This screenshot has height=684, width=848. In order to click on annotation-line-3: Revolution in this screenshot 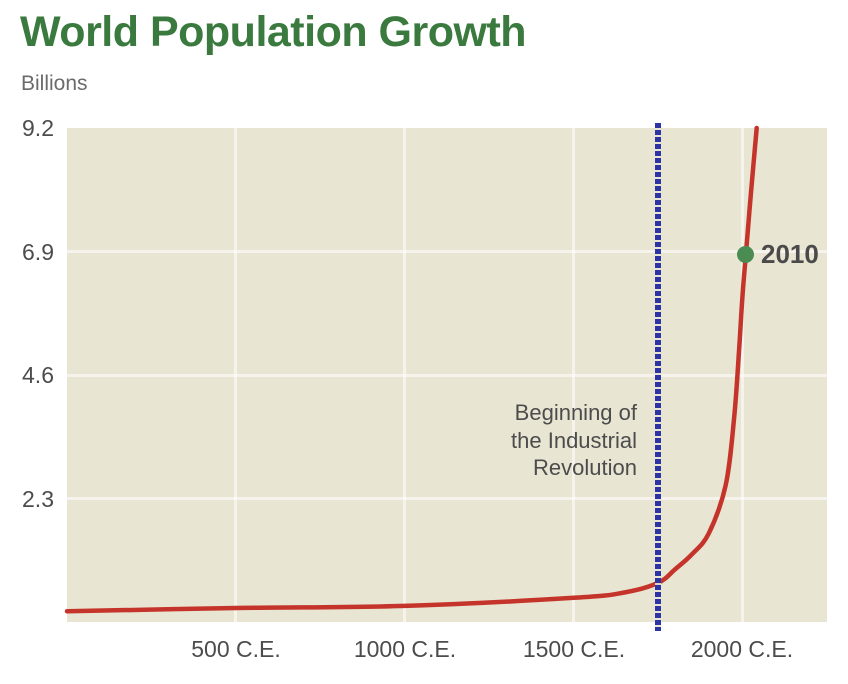, I will do `click(585, 467)`.